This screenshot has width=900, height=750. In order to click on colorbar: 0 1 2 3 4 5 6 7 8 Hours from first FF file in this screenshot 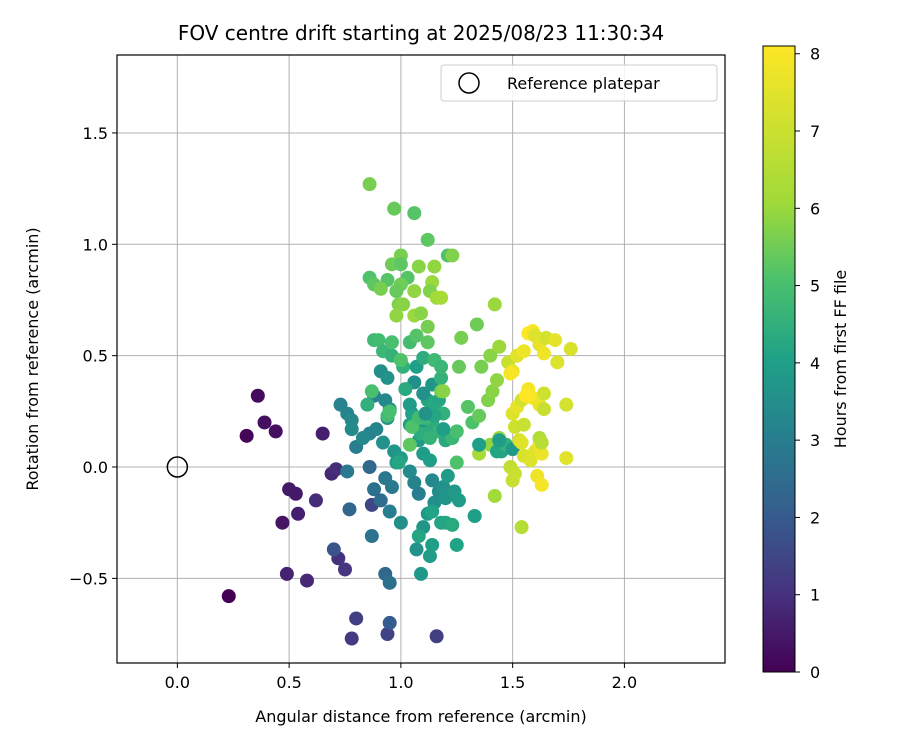, I will do `click(806, 363)`.